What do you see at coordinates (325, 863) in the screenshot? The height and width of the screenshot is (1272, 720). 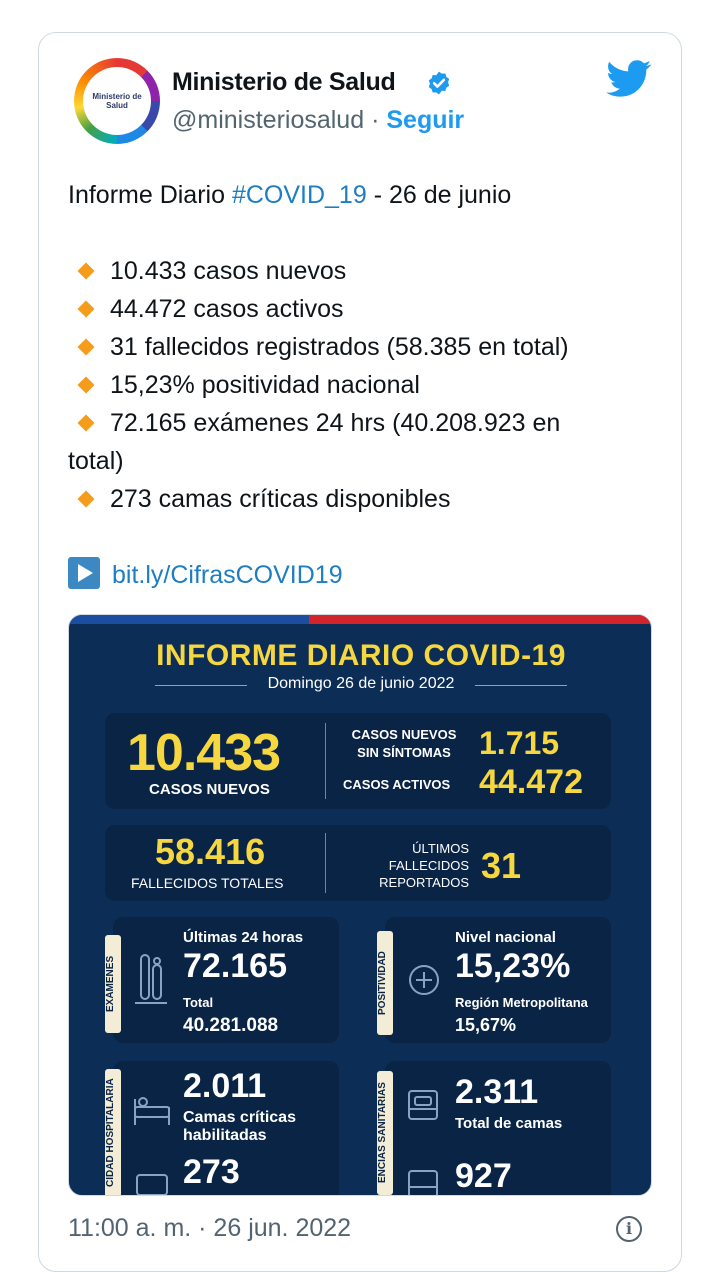 I see `deaths-divider` at bounding box center [325, 863].